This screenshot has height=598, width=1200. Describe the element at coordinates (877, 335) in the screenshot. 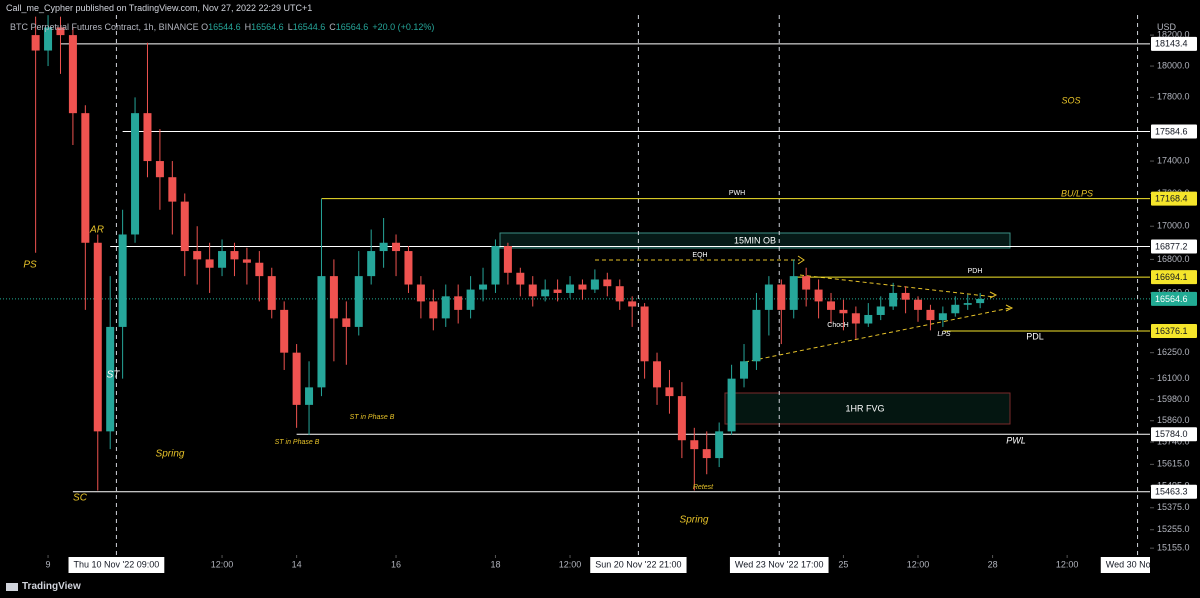

I see `triangle-lower` at that location.